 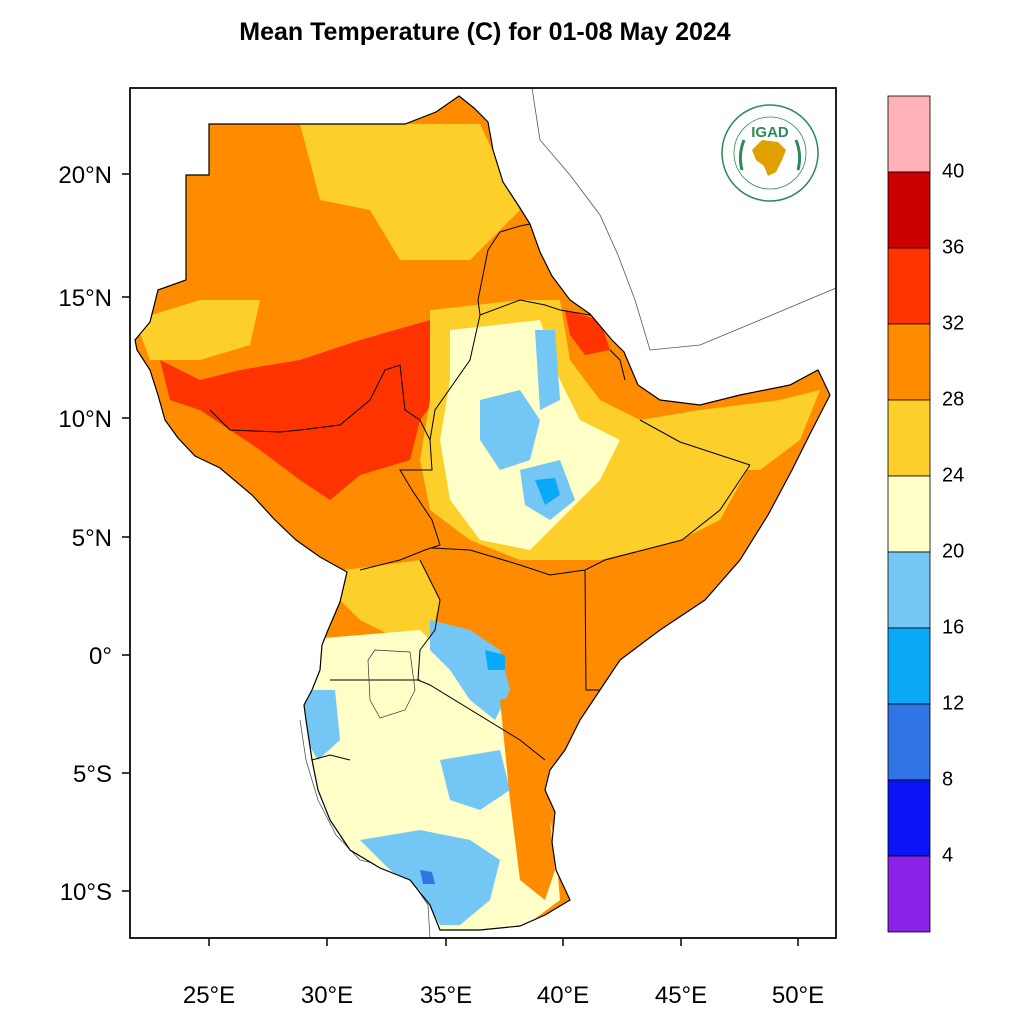 What do you see at coordinates (953, 551) in the screenshot?
I see `legend-label: 20` at bounding box center [953, 551].